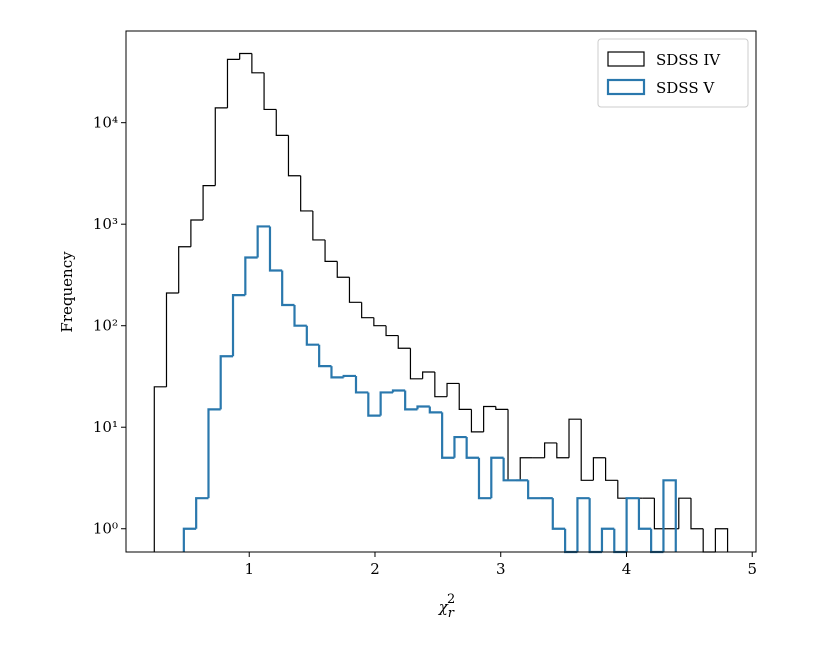  I want to click on legend-label: SDSS IV, so click(688, 60).